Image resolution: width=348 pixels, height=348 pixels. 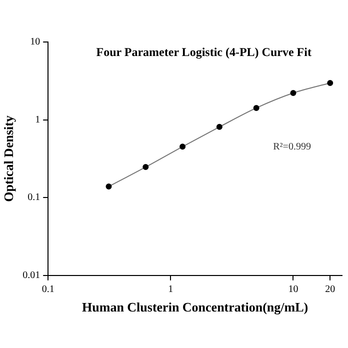 What do you see at coordinates (37, 120) in the screenshot?
I see `y-tick-label: 1` at bounding box center [37, 120].